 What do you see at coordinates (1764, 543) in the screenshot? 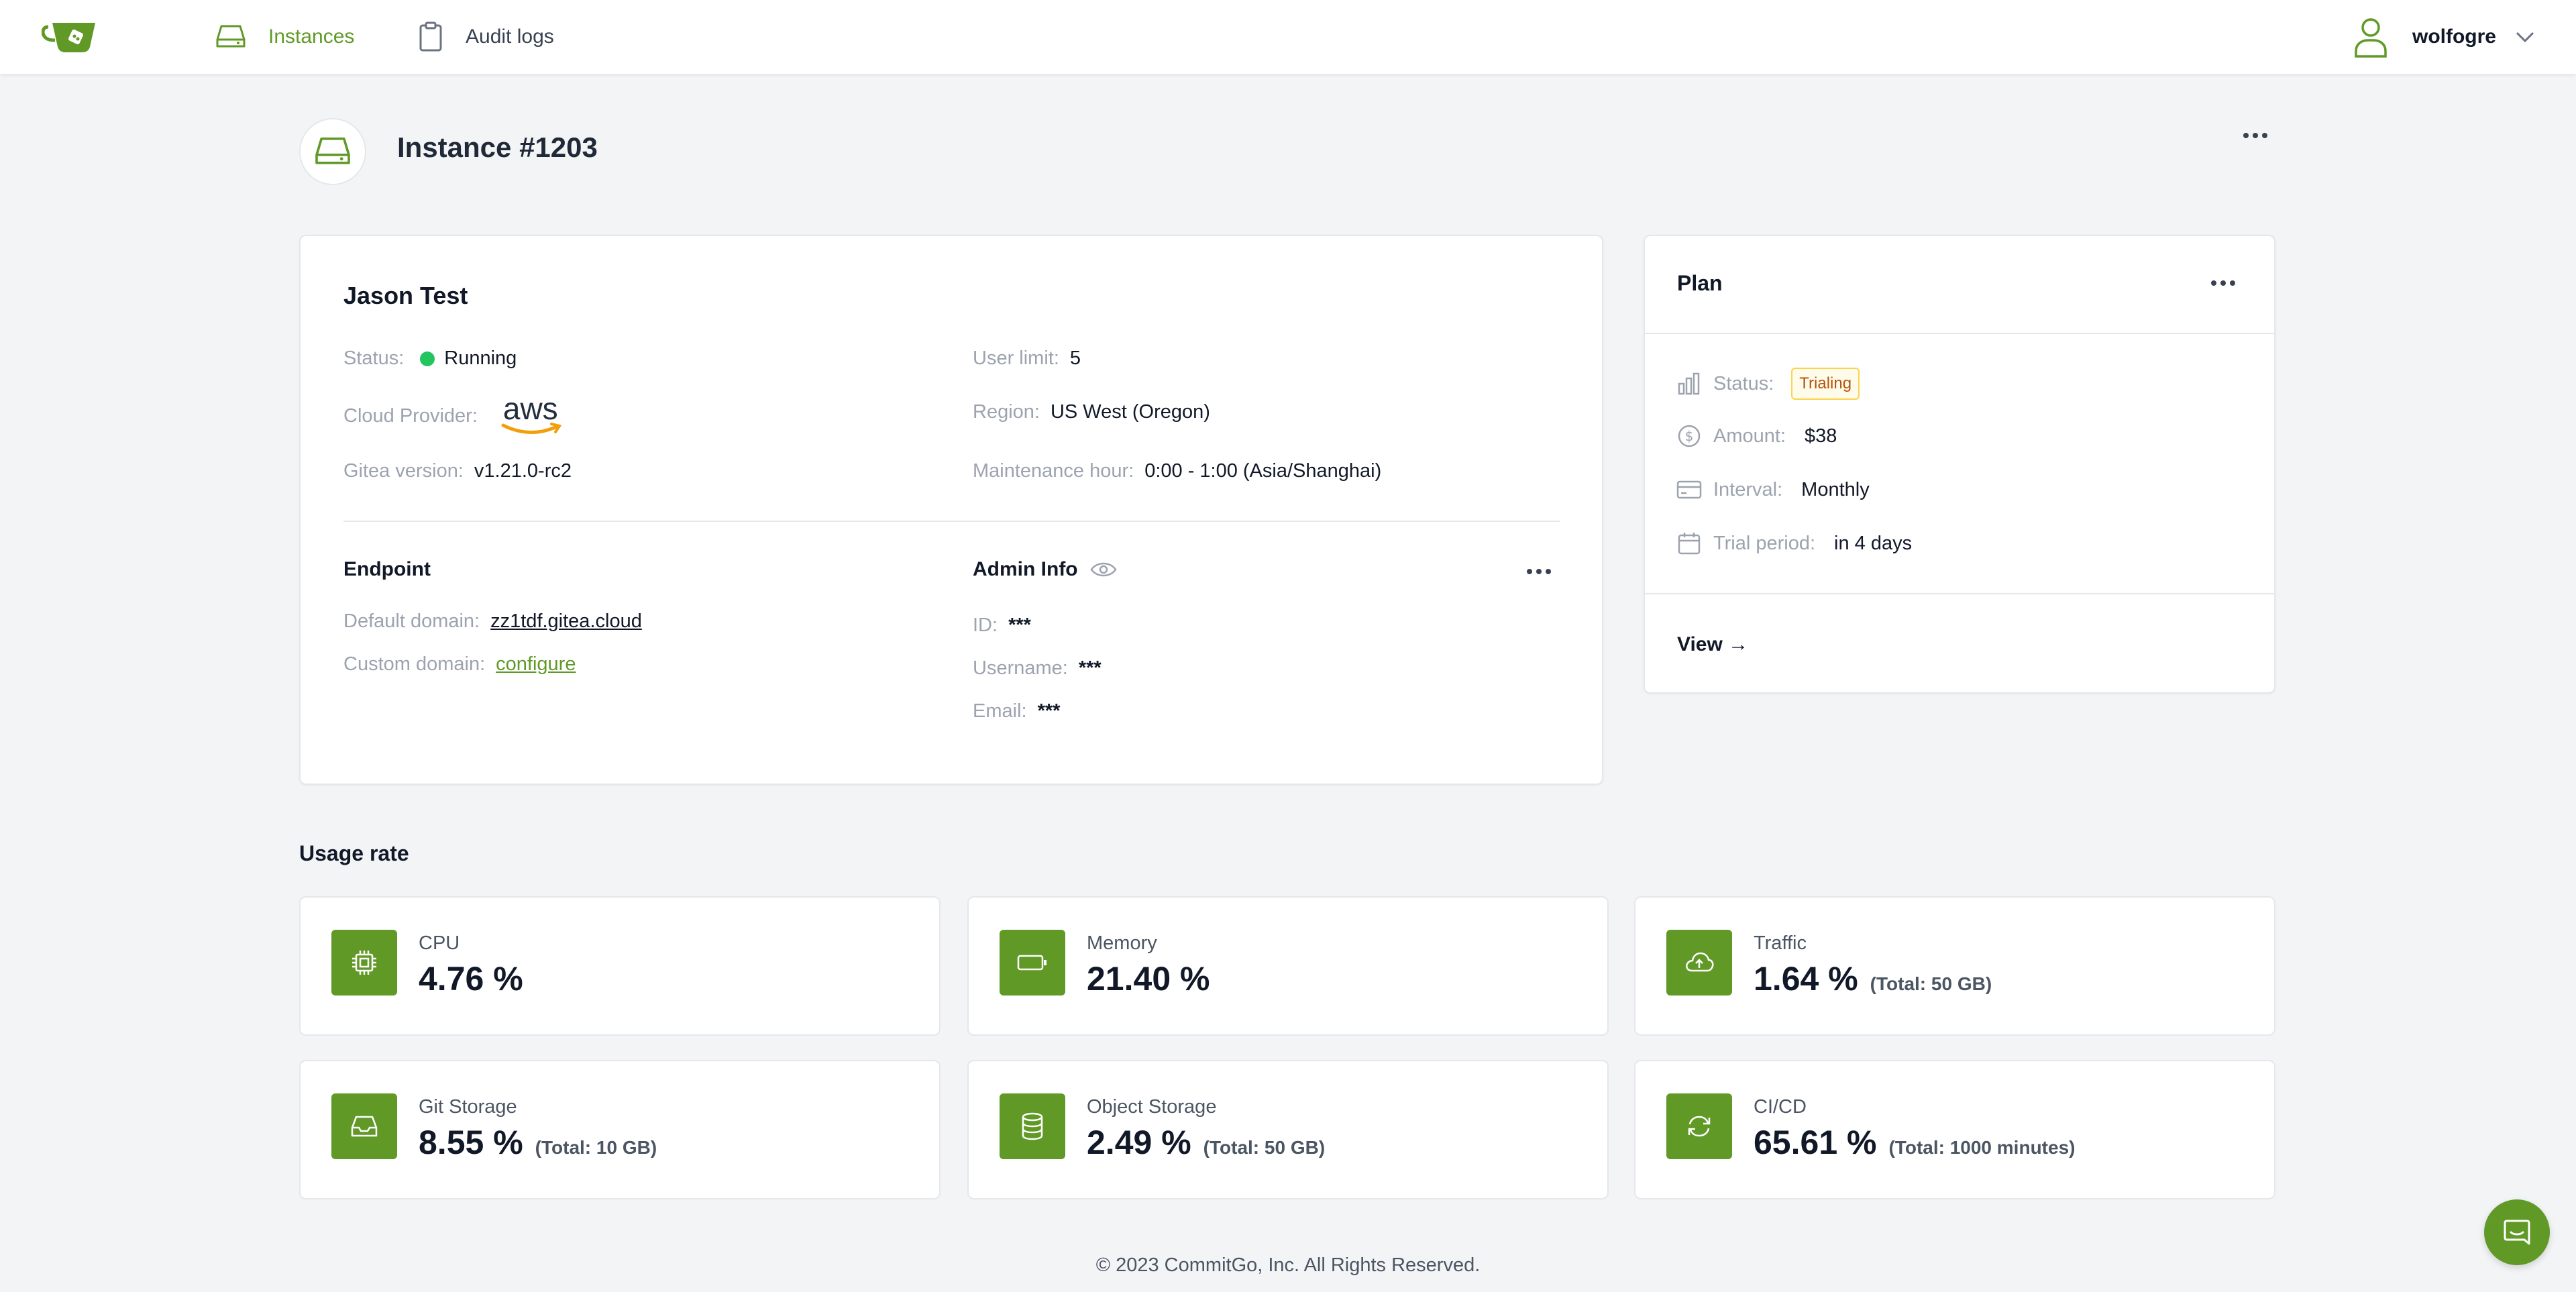
I see `trial-period-label: Trial period:` at bounding box center [1764, 543].